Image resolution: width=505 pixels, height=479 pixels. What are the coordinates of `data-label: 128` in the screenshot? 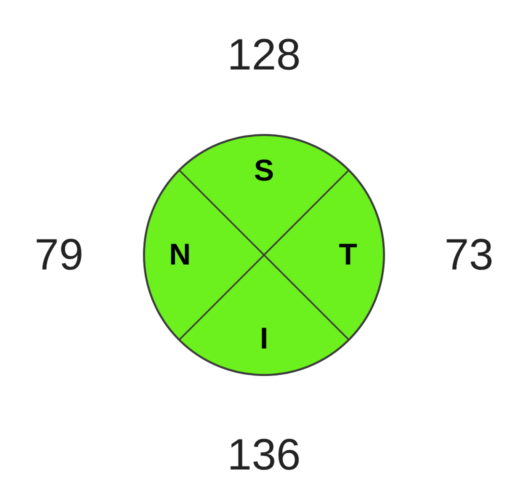 It's located at (264, 55).